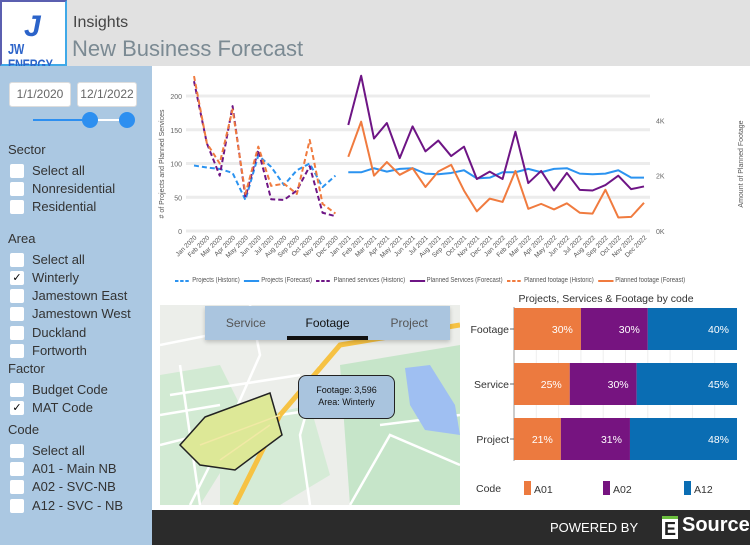 Image resolution: width=750 pixels, height=545 pixels. I want to click on legend-item: Planned footage (Foreast), so click(641, 280).